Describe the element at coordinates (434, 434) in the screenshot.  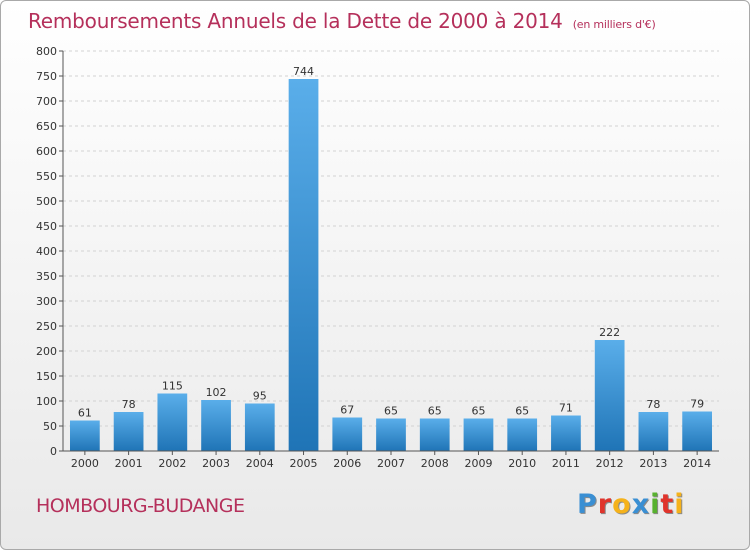
I see `bar-2008` at that location.